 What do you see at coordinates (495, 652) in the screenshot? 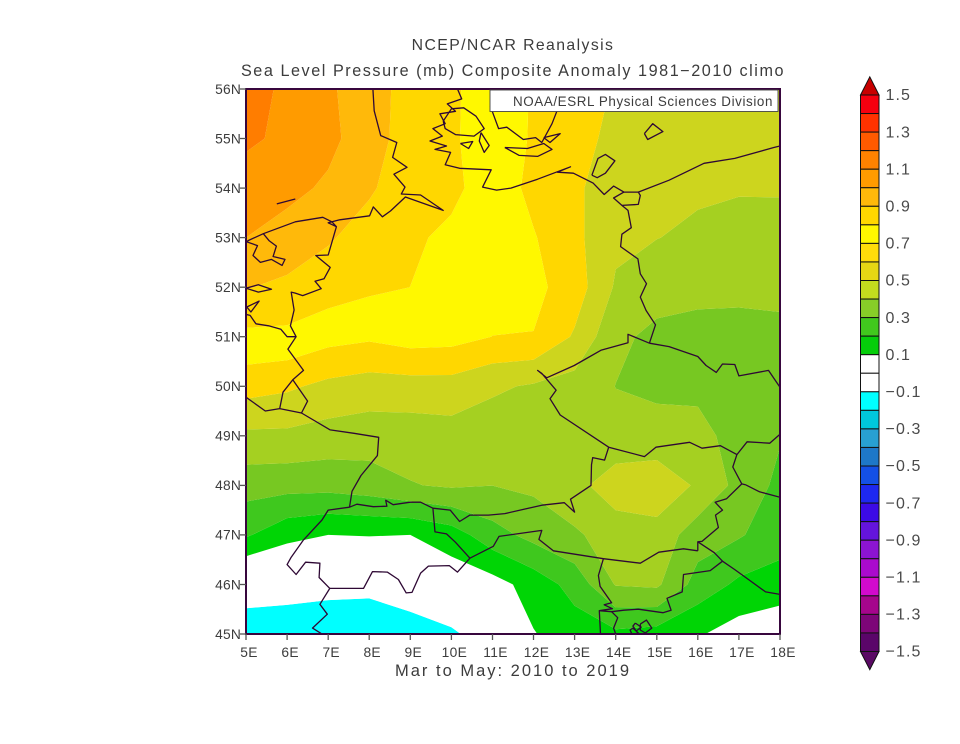
I see `svg-text: 11E` at bounding box center [495, 652].